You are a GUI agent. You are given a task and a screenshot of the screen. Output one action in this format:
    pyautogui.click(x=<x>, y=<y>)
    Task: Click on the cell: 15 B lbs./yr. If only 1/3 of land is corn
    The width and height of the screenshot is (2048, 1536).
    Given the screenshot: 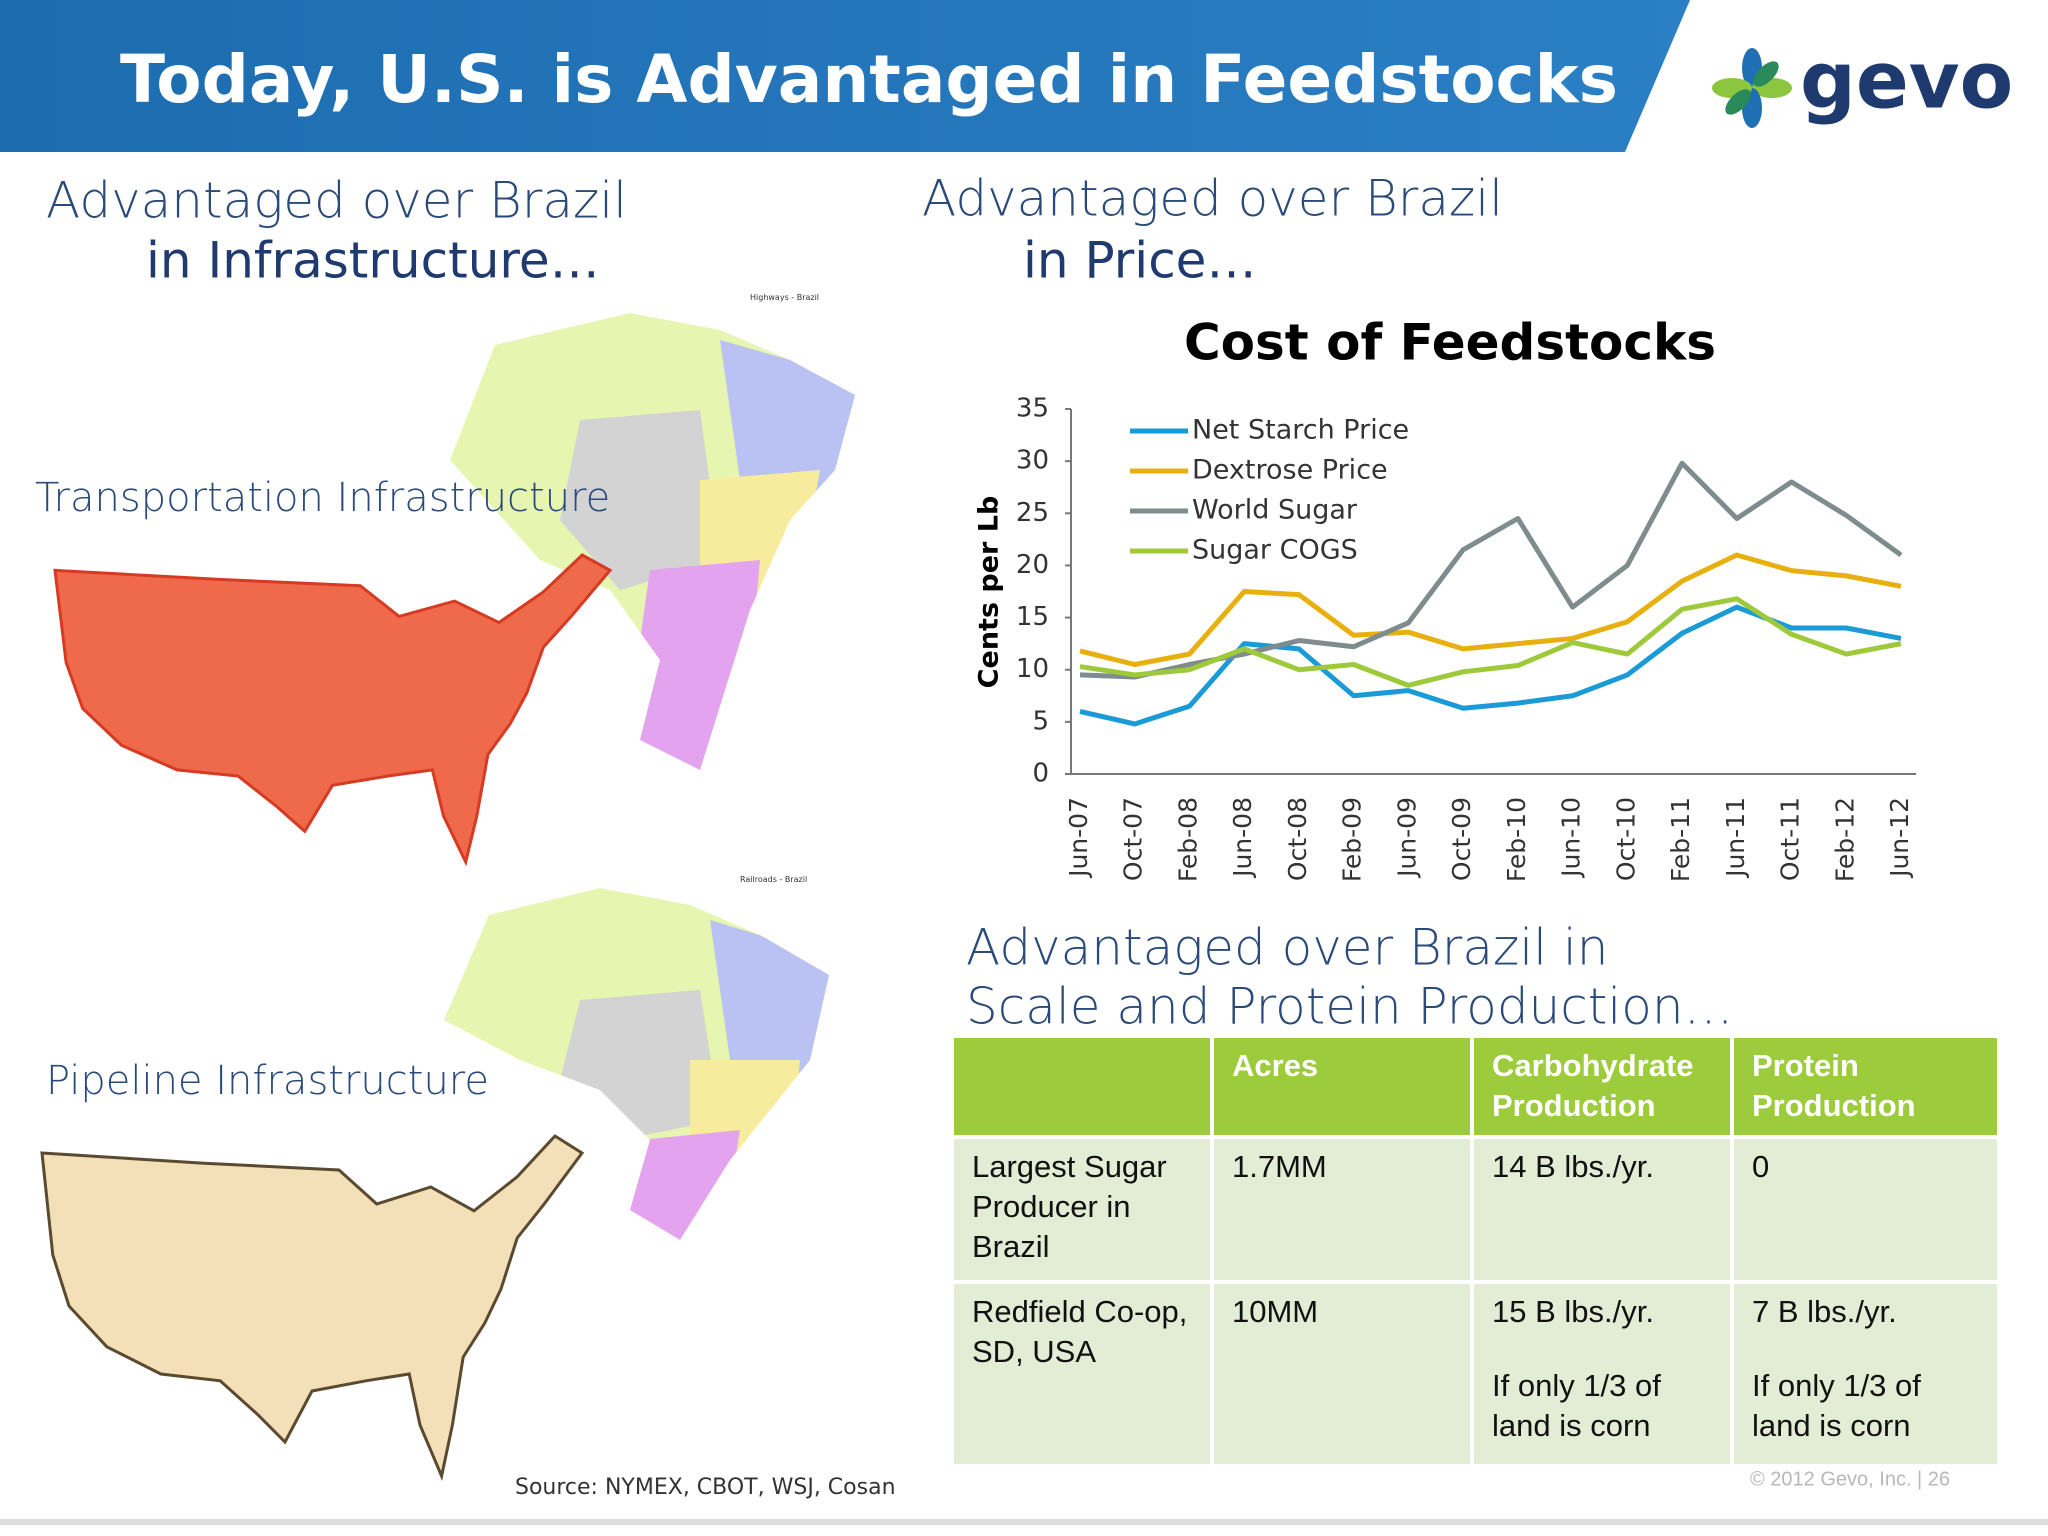 What is the action you would take?
    pyautogui.click(x=1602, y=1373)
    